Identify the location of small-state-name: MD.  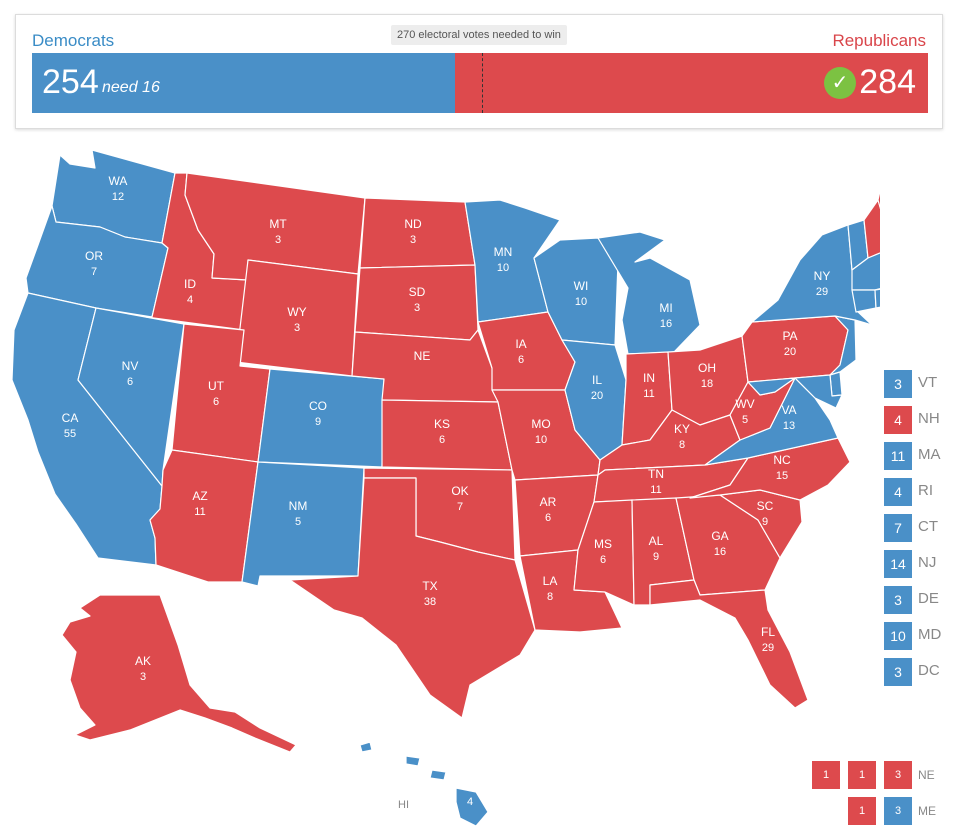
(930, 634).